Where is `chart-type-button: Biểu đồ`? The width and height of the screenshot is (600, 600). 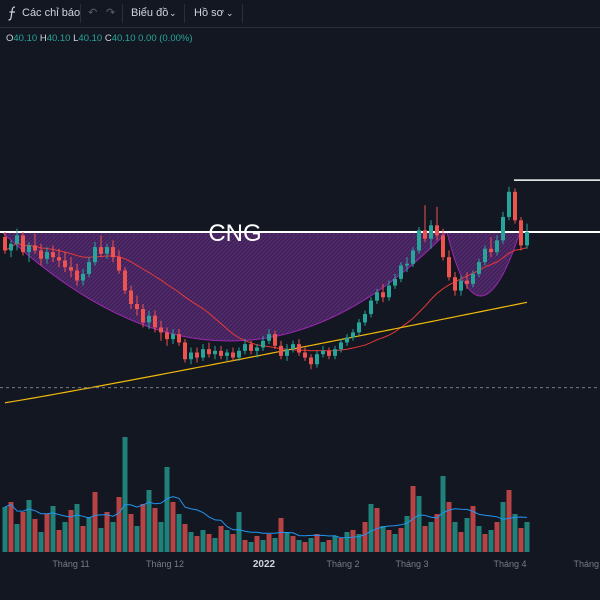
chart-type-button: Biểu đồ is located at coordinates (150, 13).